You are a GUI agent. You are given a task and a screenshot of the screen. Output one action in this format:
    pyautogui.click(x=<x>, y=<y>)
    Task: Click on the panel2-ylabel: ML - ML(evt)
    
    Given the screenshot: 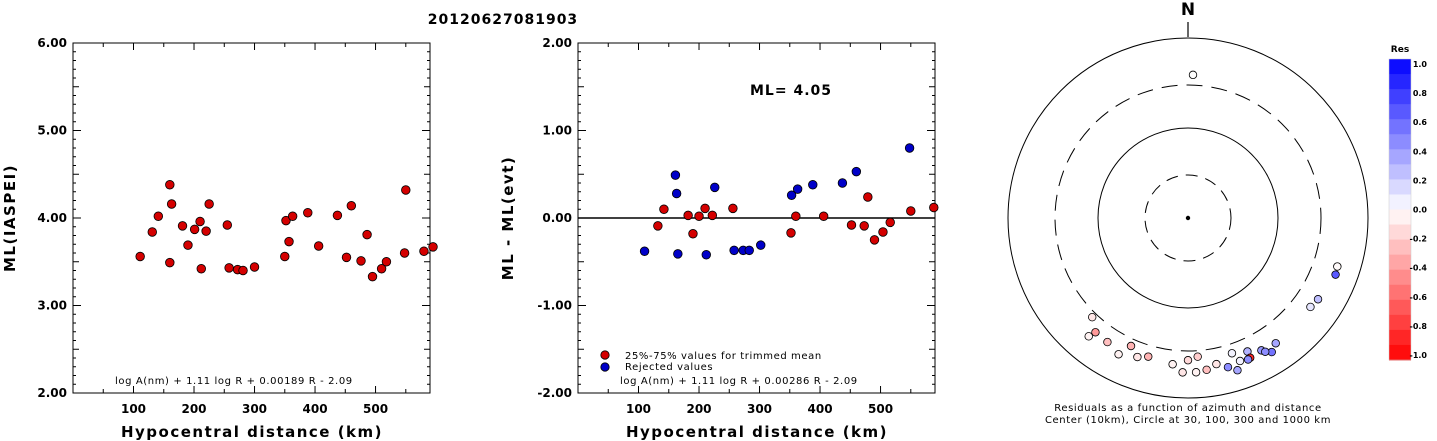 What is the action you would take?
    pyautogui.click(x=508, y=218)
    